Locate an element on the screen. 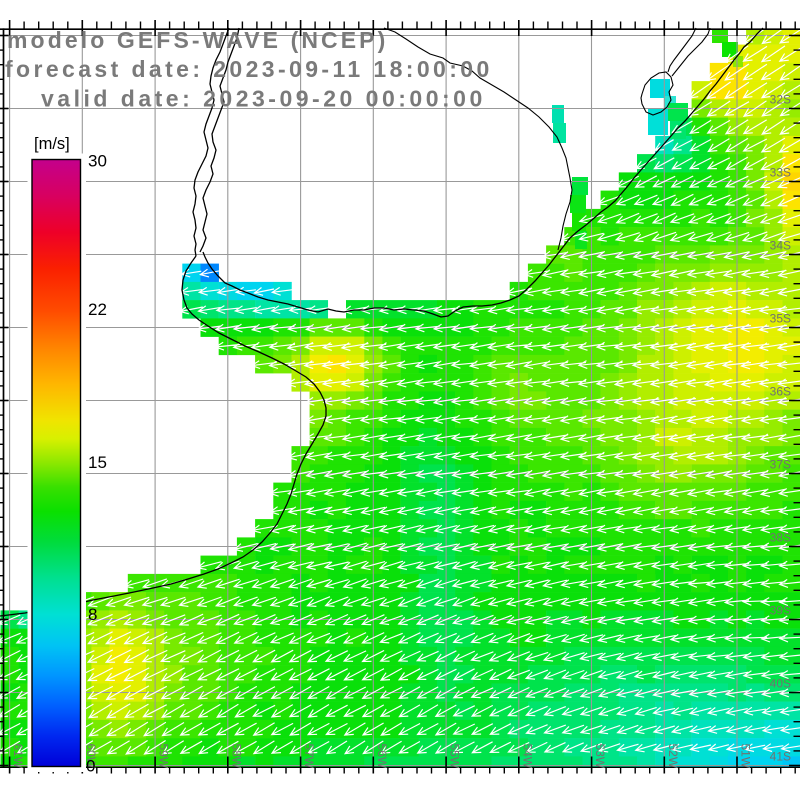 The height and width of the screenshot is (800, 800). svg-text: 41S is located at coordinates (780, 757).